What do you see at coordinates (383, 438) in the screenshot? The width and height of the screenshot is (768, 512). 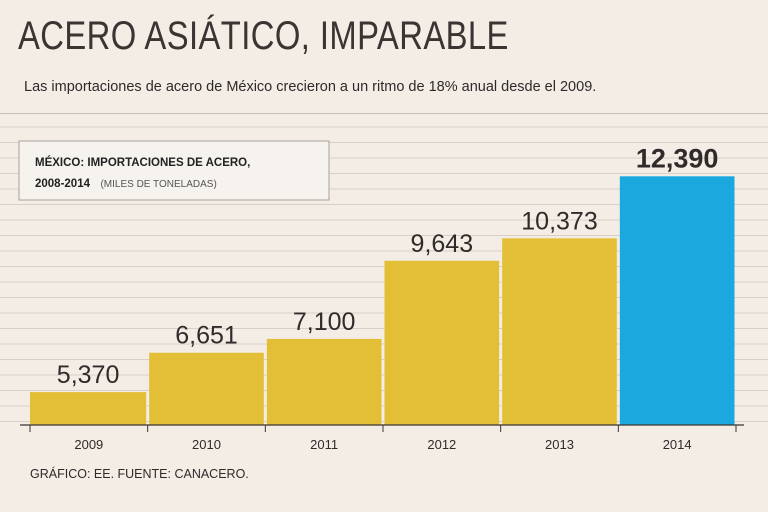 I see `x-axis-ticks: 2009 2010 2011 2012 2013 2014` at bounding box center [383, 438].